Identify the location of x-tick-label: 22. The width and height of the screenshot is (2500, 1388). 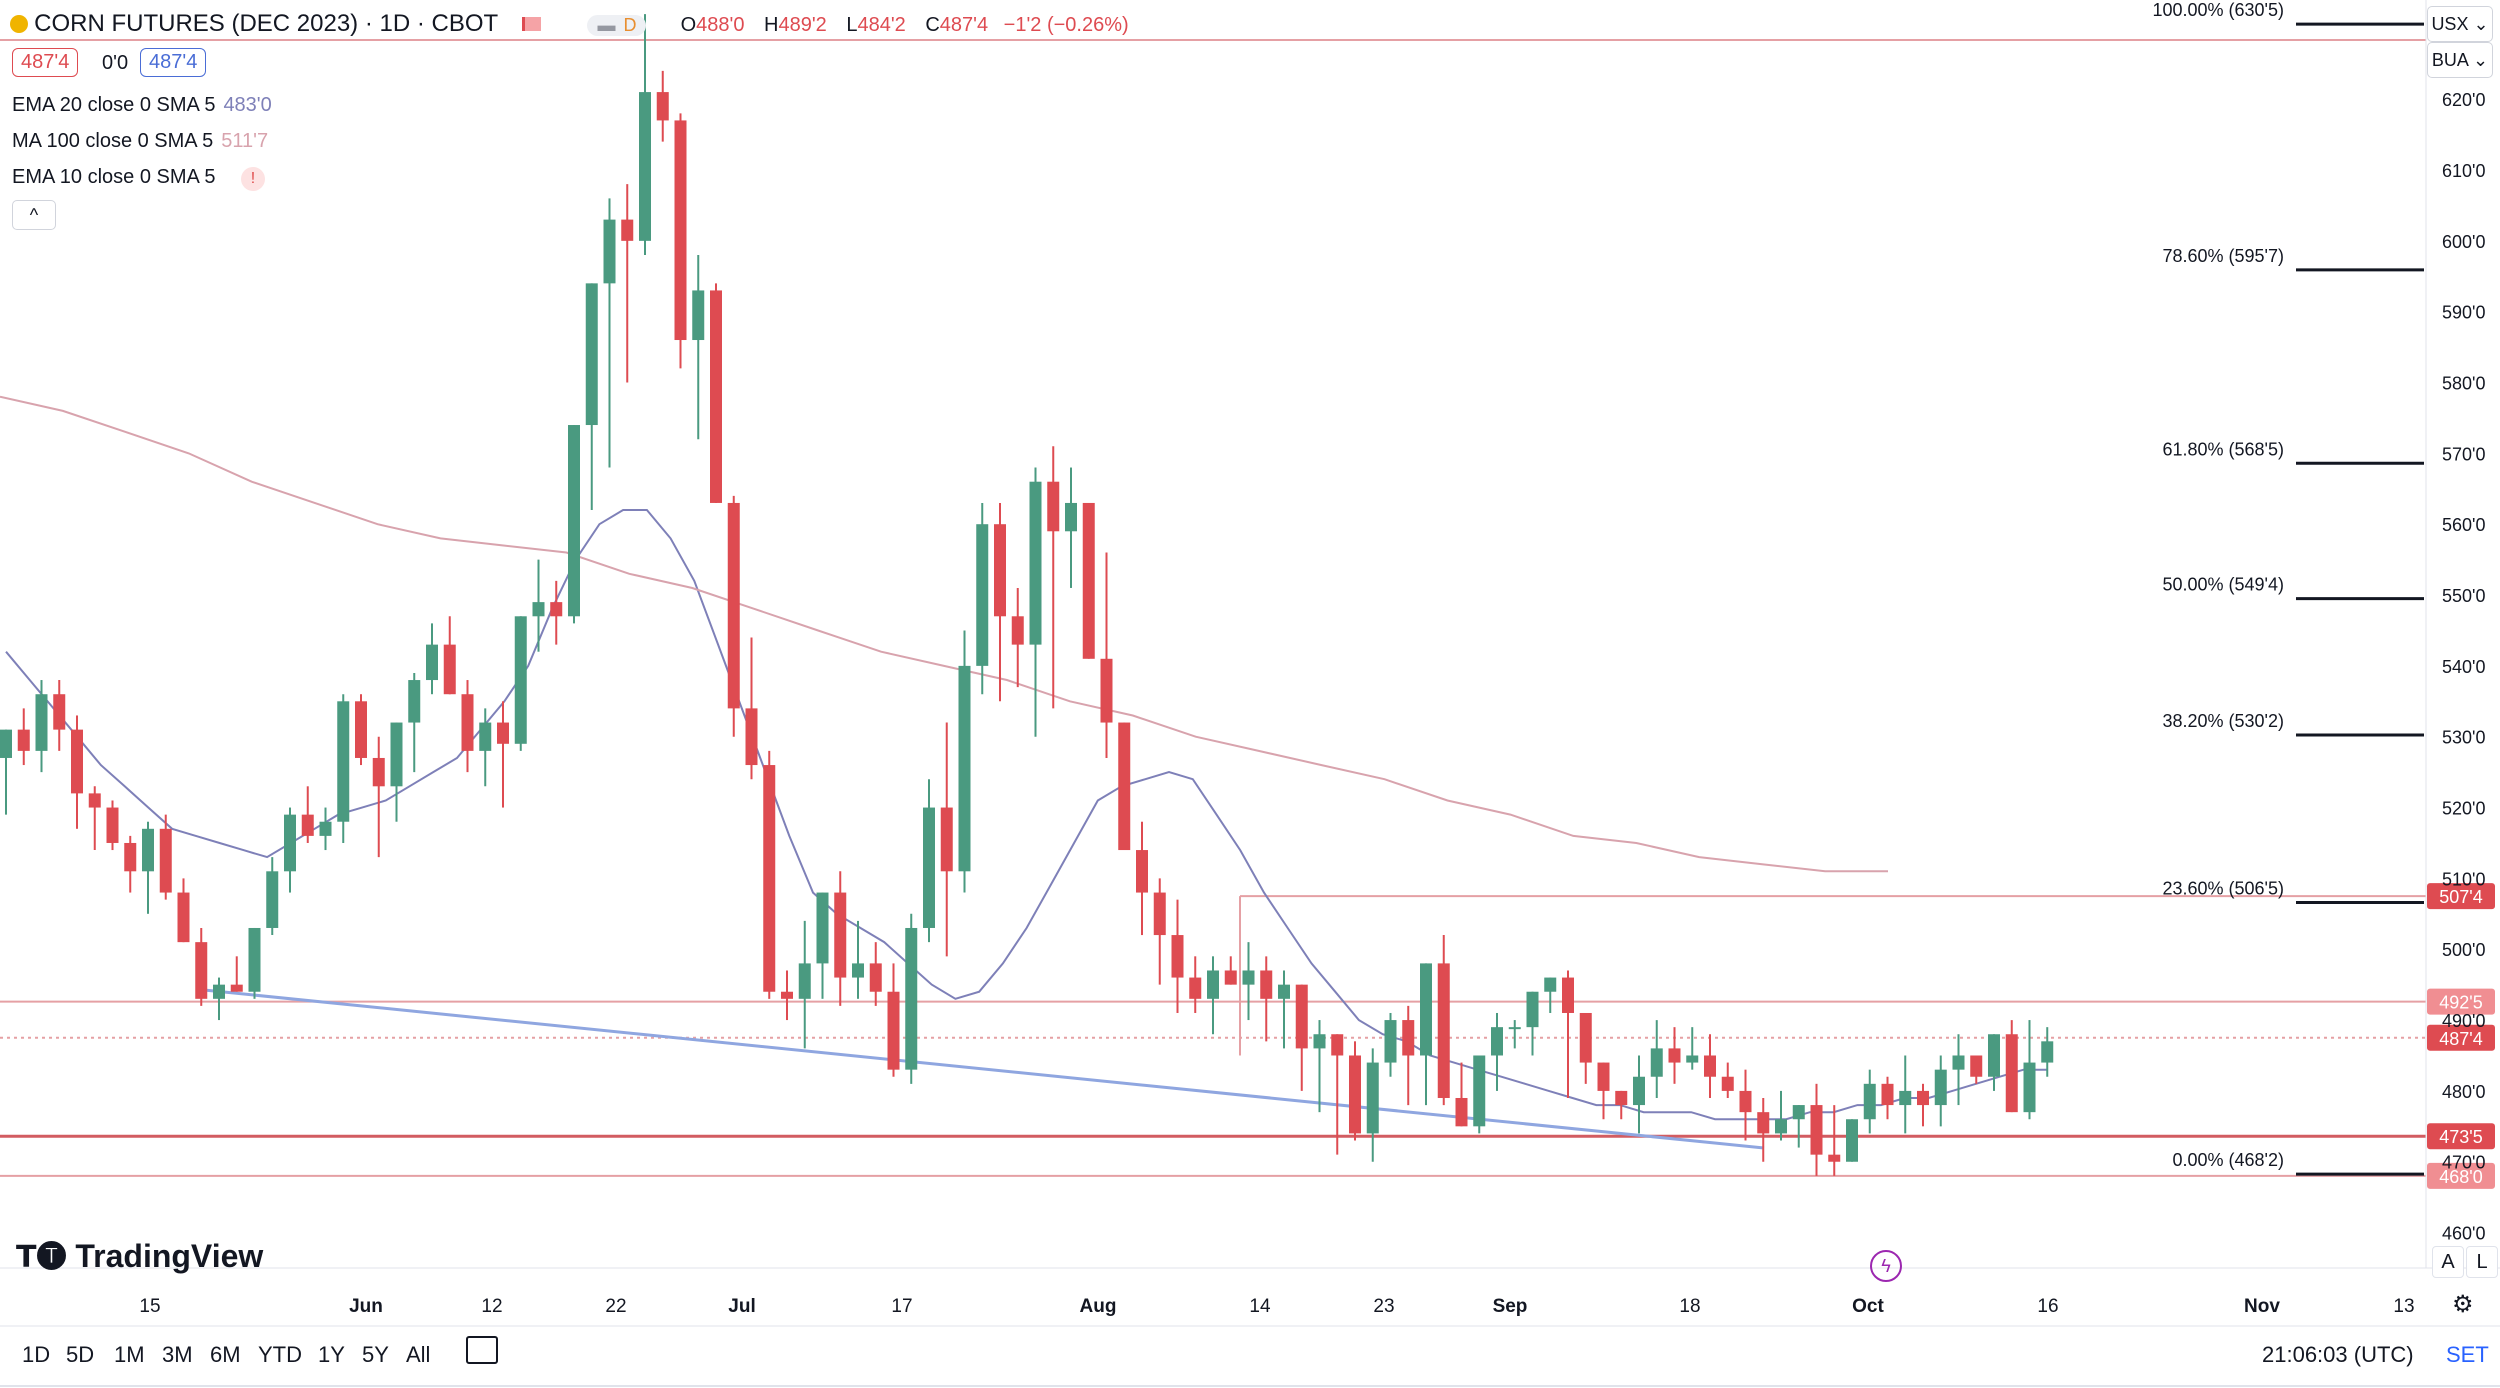
(615, 1306).